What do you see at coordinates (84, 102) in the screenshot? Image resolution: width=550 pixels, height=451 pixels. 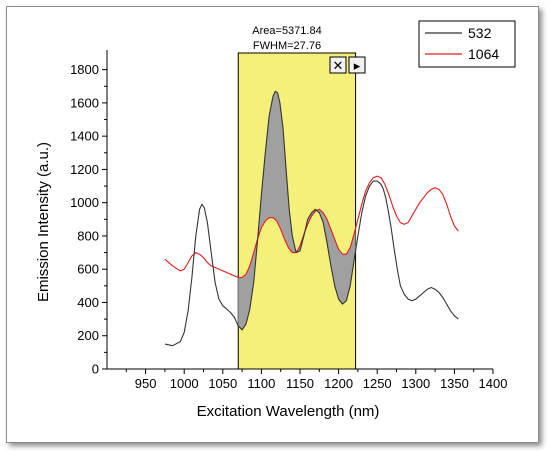 I see `y-tick-label-1600: 1600` at bounding box center [84, 102].